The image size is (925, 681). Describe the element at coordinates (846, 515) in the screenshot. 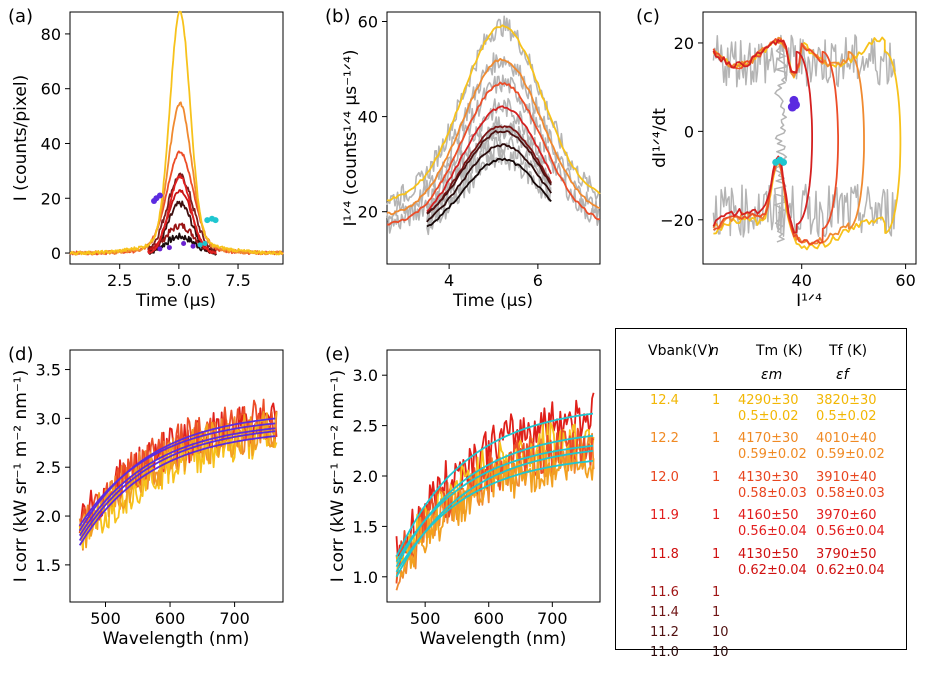

I see `table-cell-tf: 3970±60` at that location.